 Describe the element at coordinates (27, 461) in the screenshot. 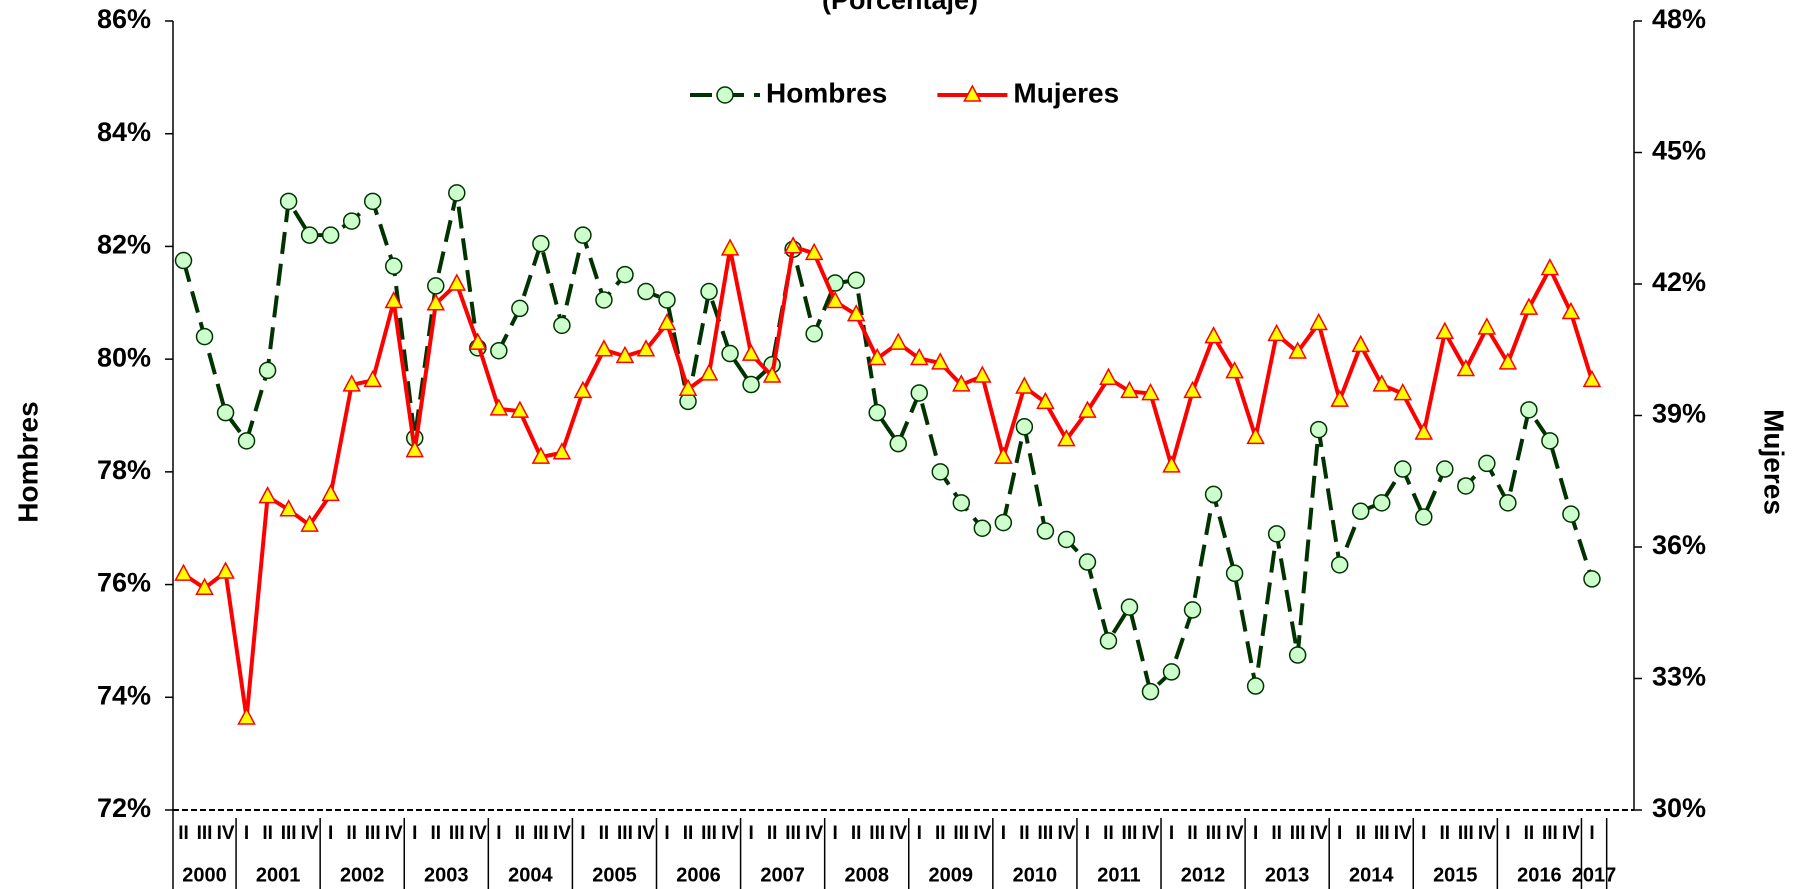

I see `y-axis-label: Hombres` at that location.